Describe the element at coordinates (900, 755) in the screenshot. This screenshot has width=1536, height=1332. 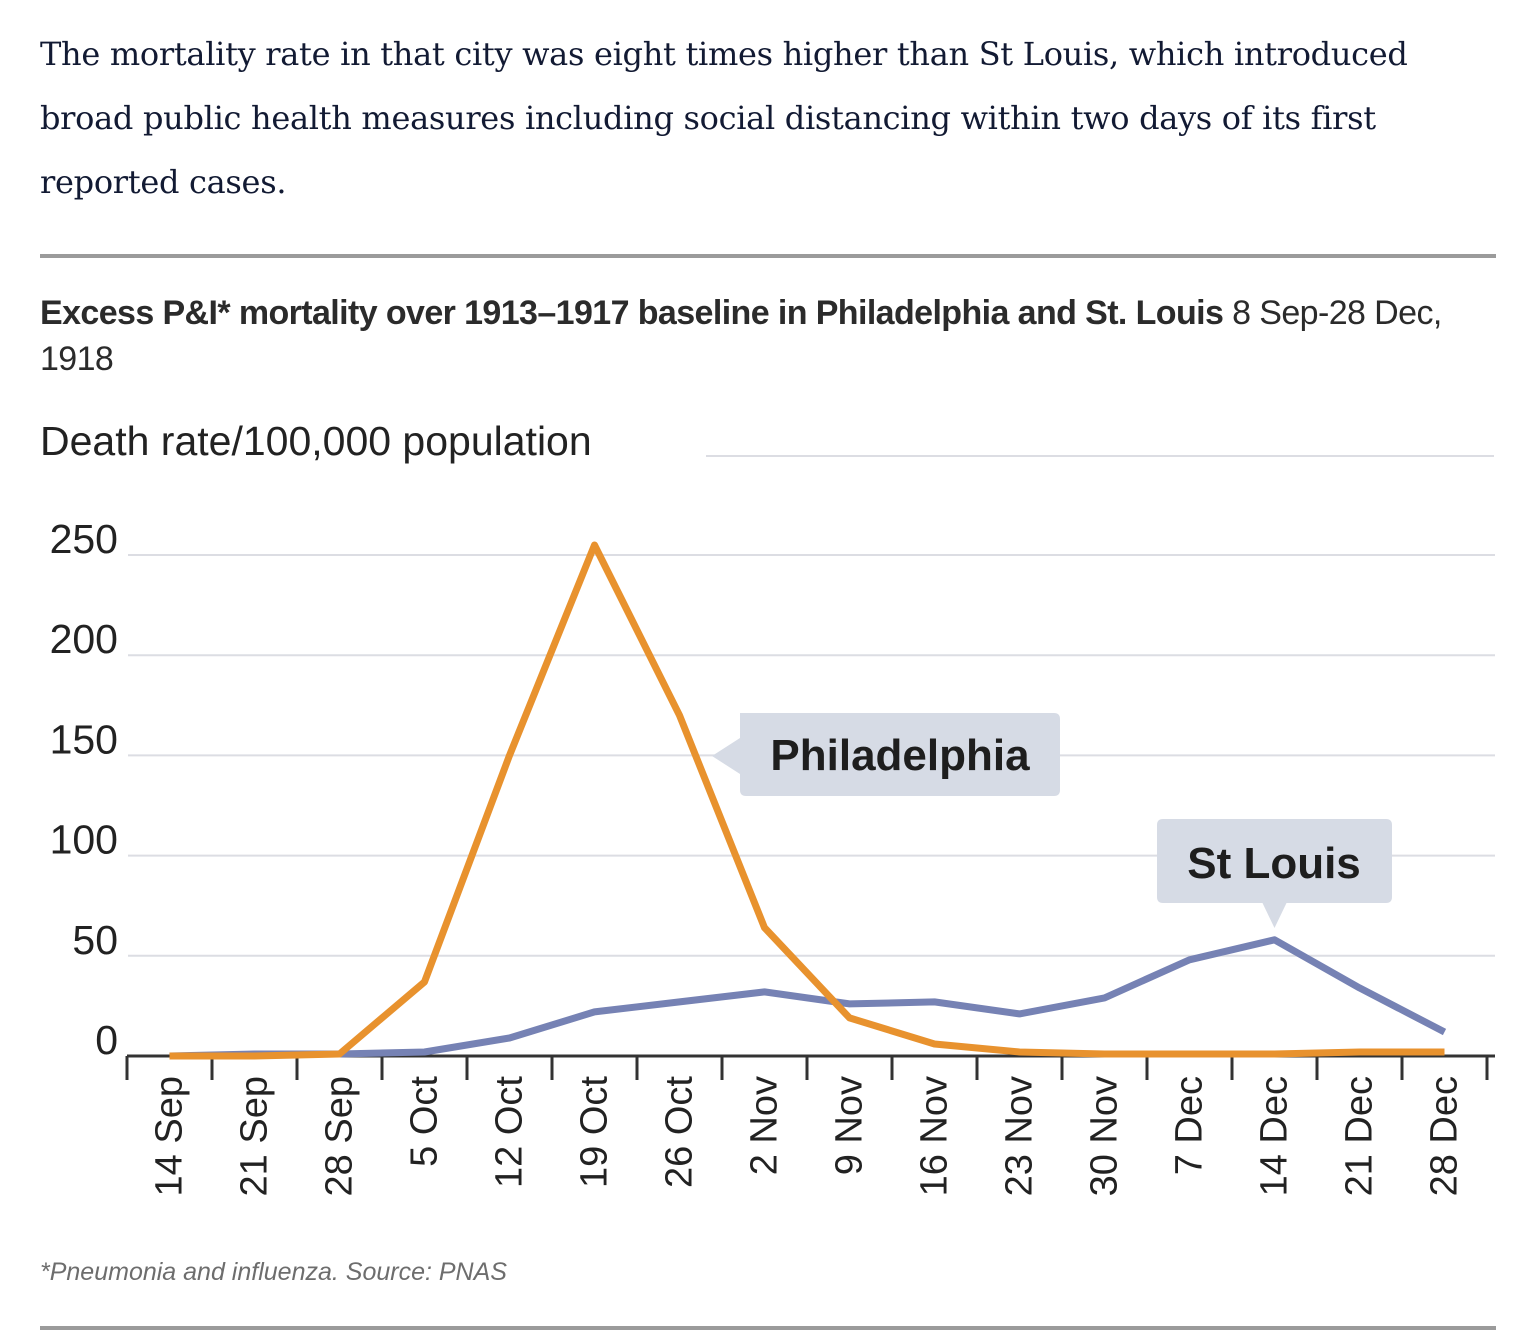
I see `series-label-text: Philadelphia` at that location.